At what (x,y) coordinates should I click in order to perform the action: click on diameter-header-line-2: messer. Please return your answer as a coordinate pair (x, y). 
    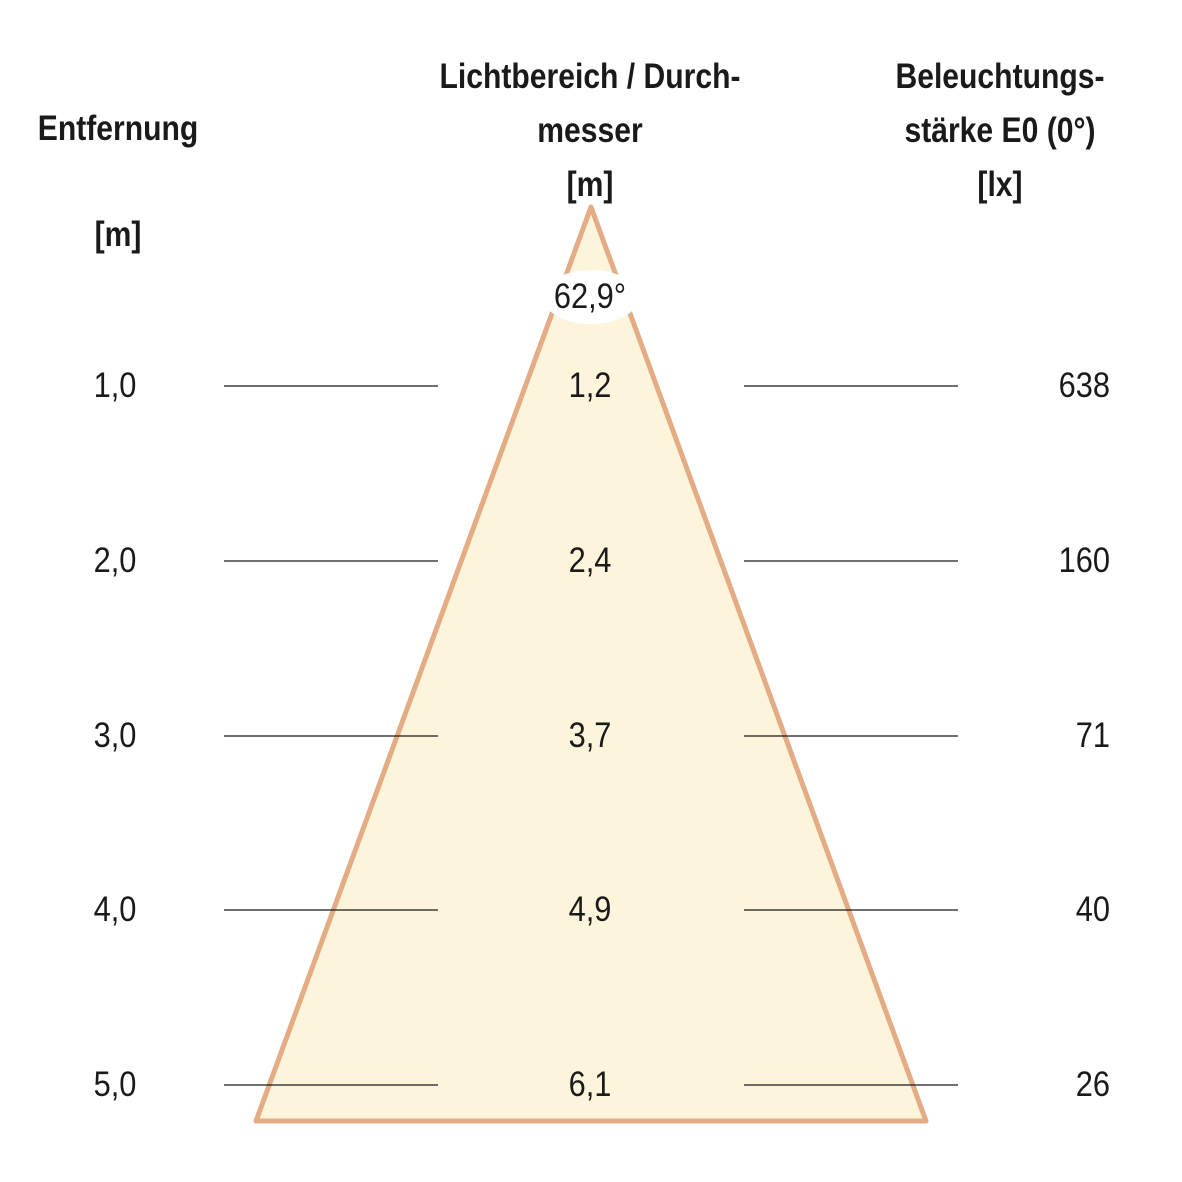
    Looking at the image, I should click on (590, 130).